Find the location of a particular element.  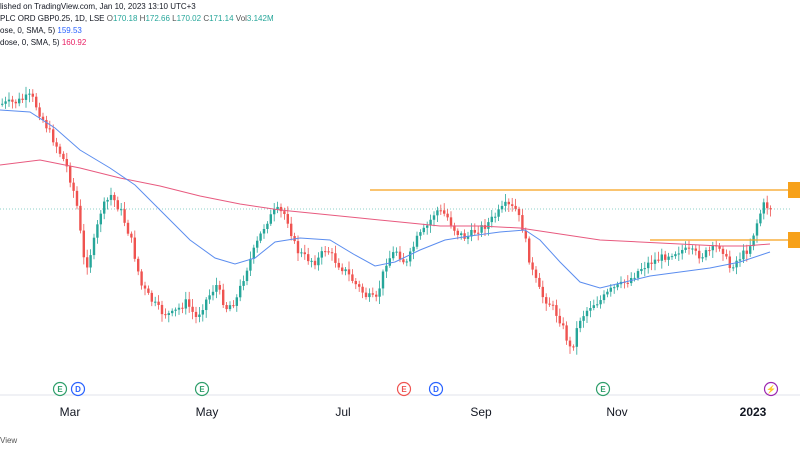

time-axis-label-may: May is located at coordinates (207, 412).